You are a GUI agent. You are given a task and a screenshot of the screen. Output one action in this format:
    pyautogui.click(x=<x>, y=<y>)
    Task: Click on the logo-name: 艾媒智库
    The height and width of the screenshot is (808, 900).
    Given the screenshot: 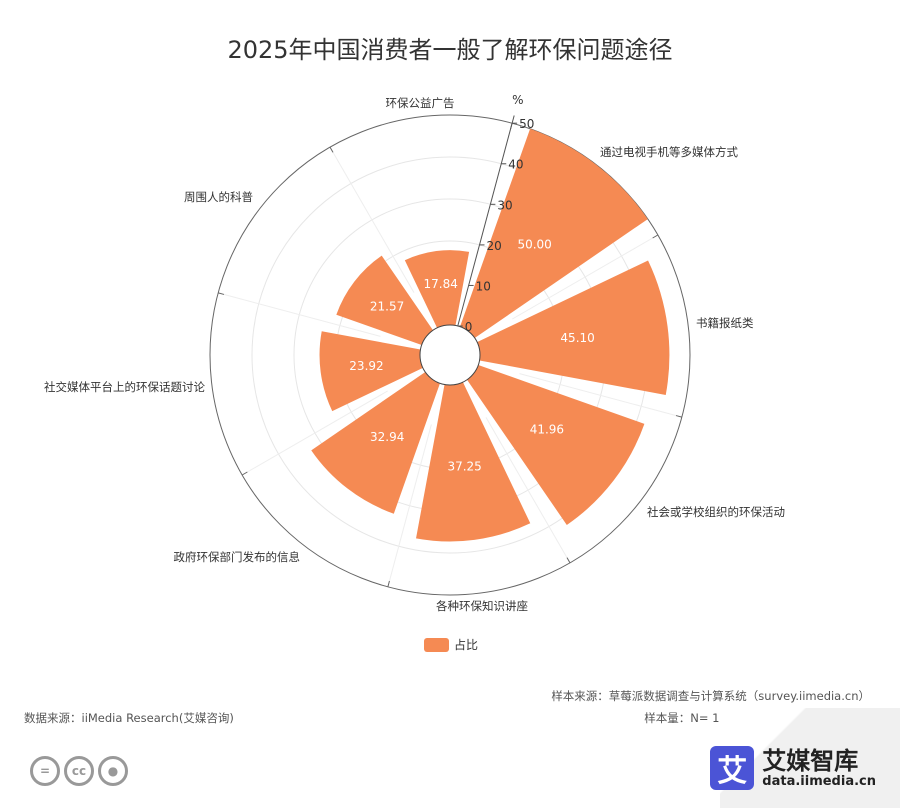 What is the action you would take?
    pyautogui.click(x=810, y=760)
    